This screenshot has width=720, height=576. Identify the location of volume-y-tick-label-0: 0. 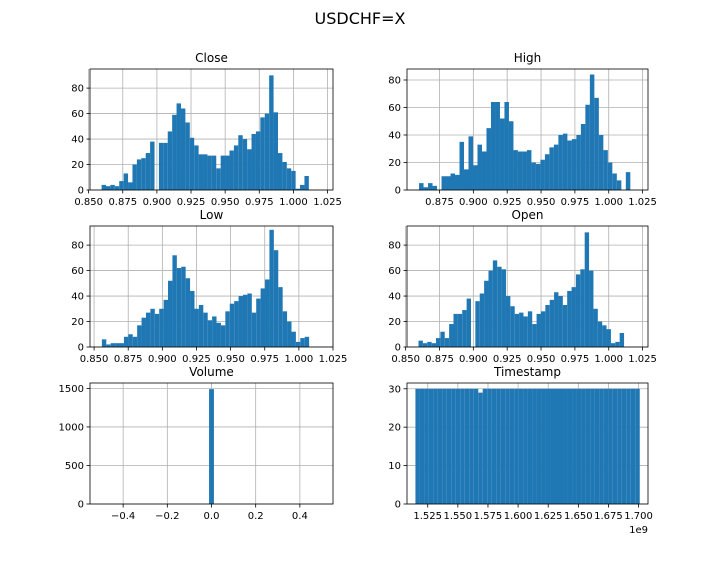
(81, 505).